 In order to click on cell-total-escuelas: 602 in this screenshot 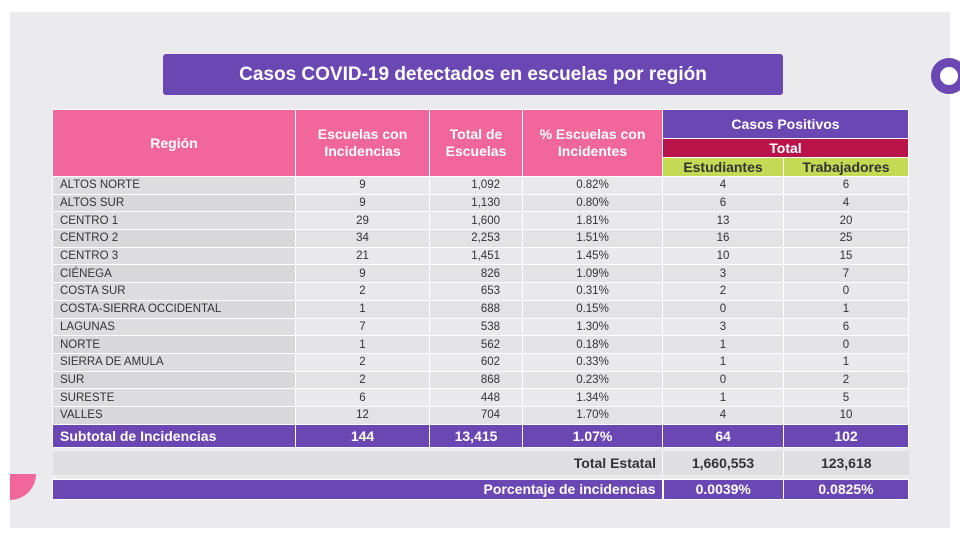, I will do `click(476, 362)`.